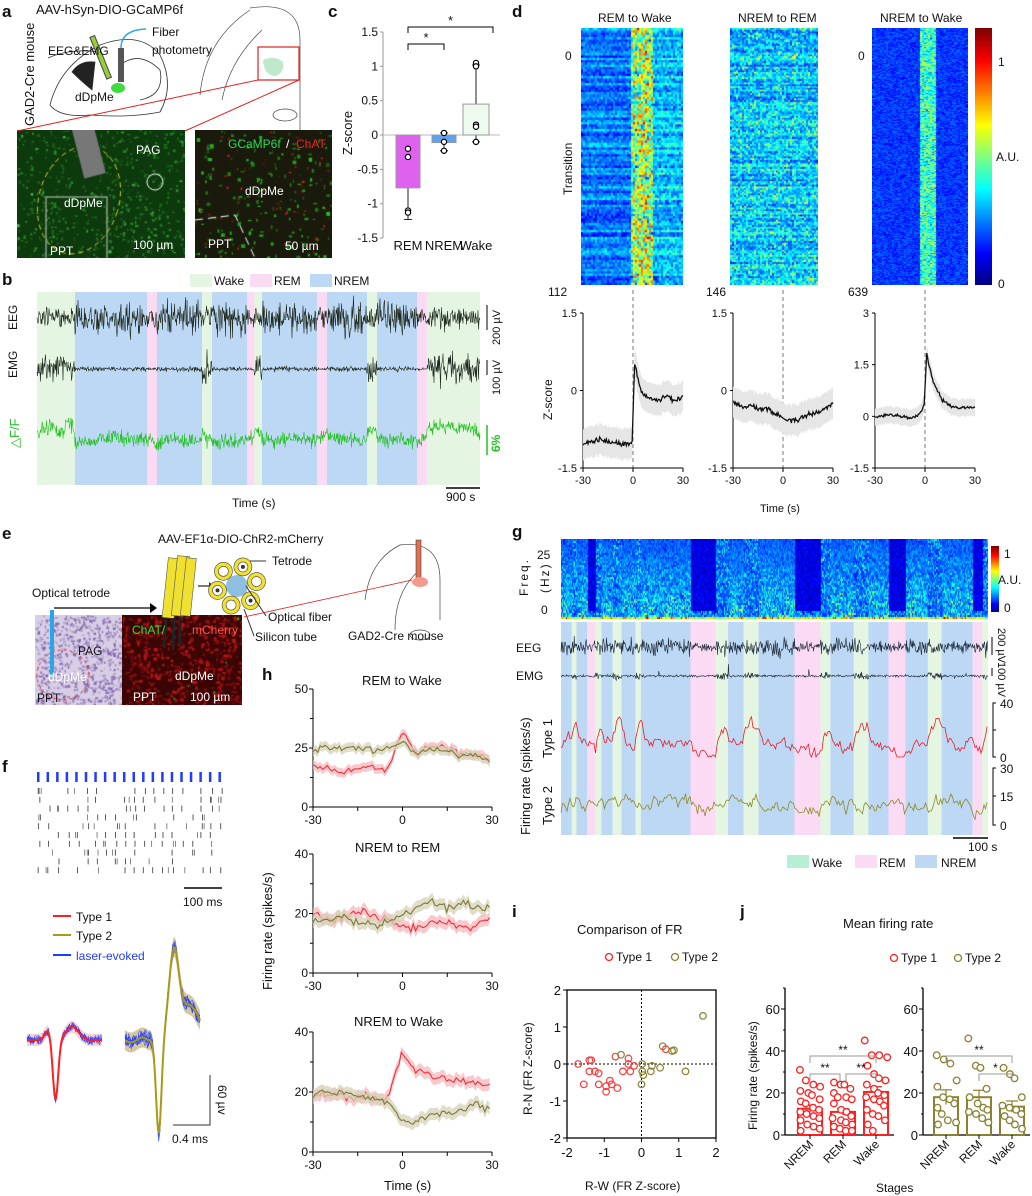 The image size is (1032, 1196). I want to click on h-xtick-label: 30, so click(492, 1165).